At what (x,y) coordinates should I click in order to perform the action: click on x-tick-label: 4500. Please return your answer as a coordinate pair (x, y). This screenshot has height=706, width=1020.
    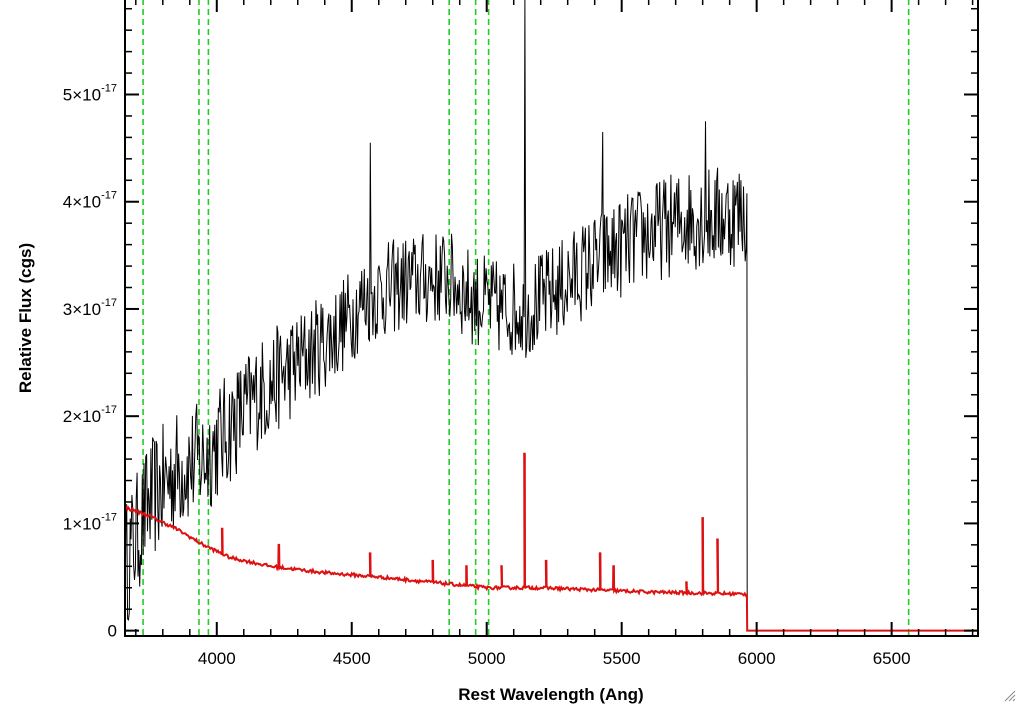
    Looking at the image, I should click on (352, 658).